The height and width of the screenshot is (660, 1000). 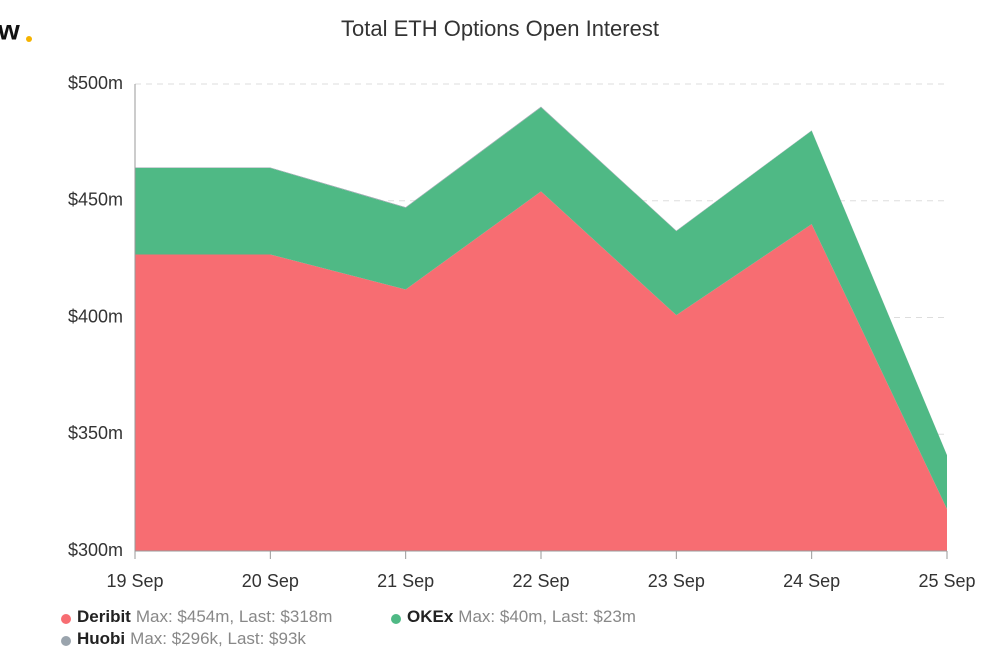 What do you see at coordinates (95, 550) in the screenshot?
I see `y-tick-label: $300m` at bounding box center [95, 550].